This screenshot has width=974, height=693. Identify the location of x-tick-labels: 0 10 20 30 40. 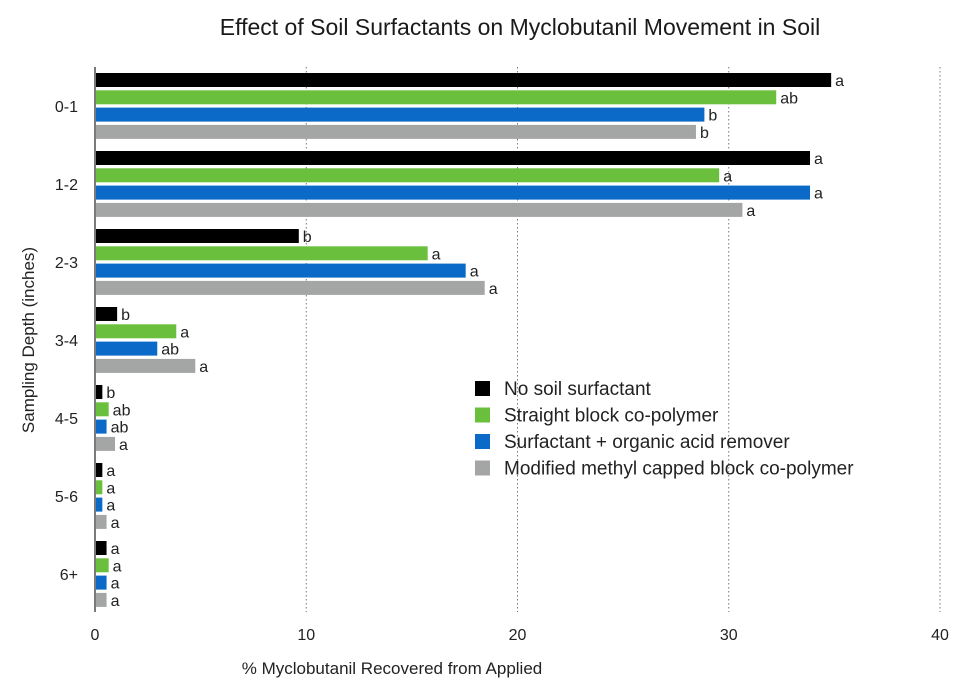
(520, 635).